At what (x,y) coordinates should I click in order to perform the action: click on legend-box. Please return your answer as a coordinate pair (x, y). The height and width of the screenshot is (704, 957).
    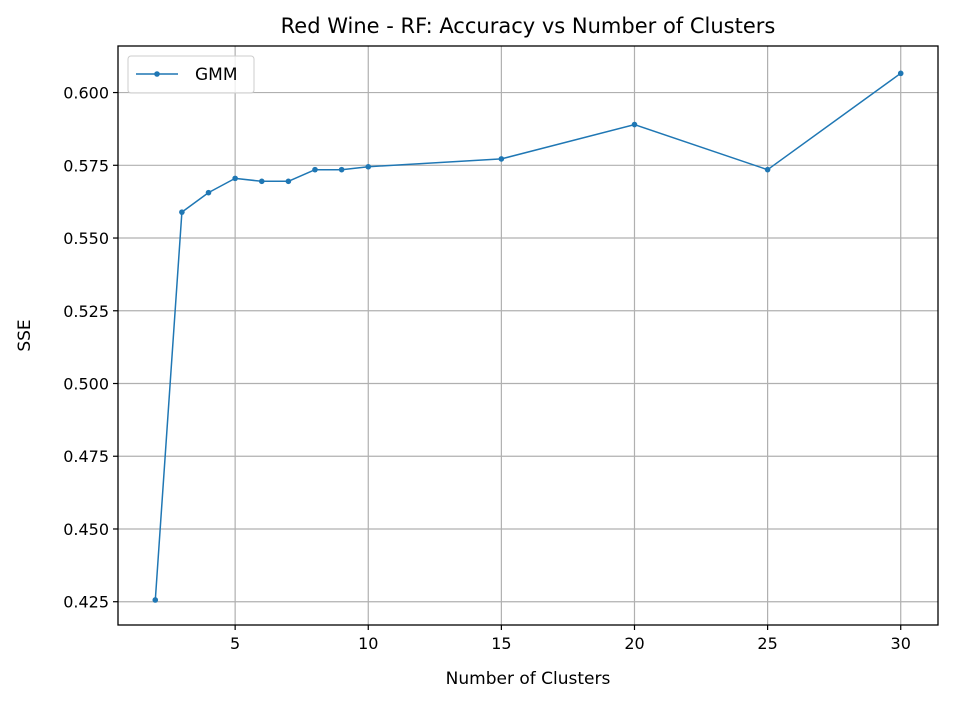
    Looking at the image, I should click on (191, 74).